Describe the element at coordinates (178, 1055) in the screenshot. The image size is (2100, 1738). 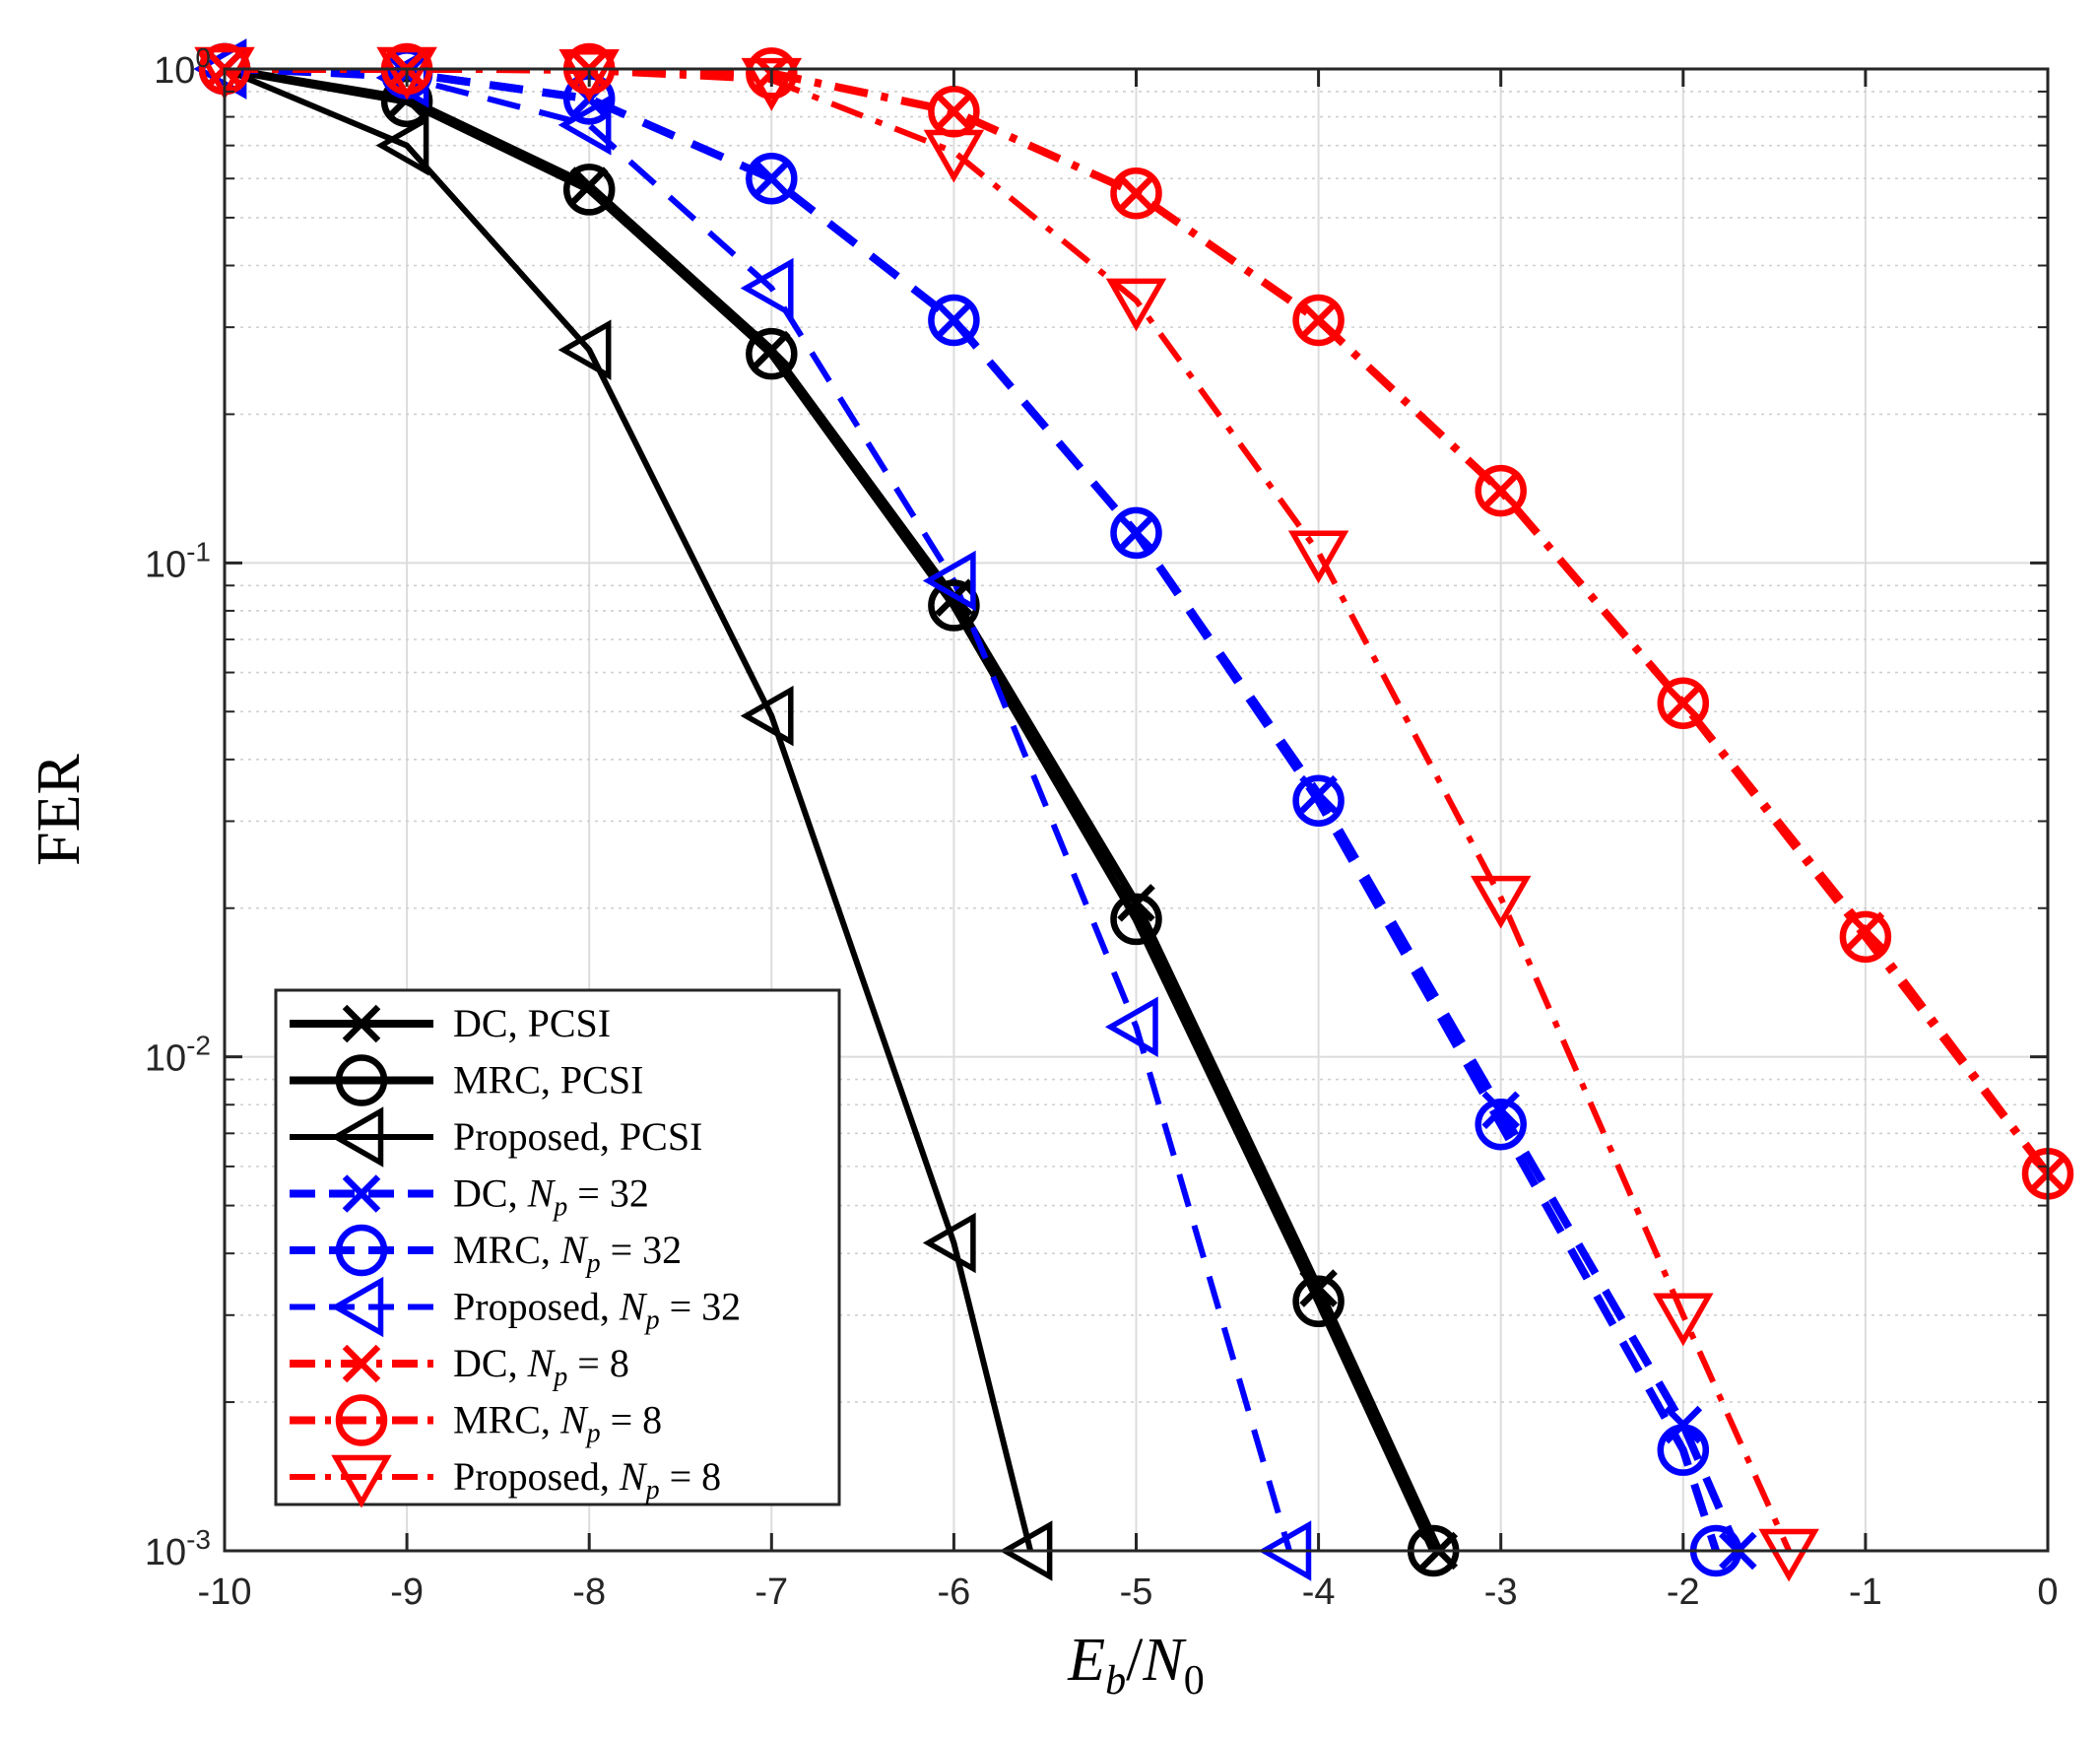
I see `y-tick-label: 10⁻²` at that location.